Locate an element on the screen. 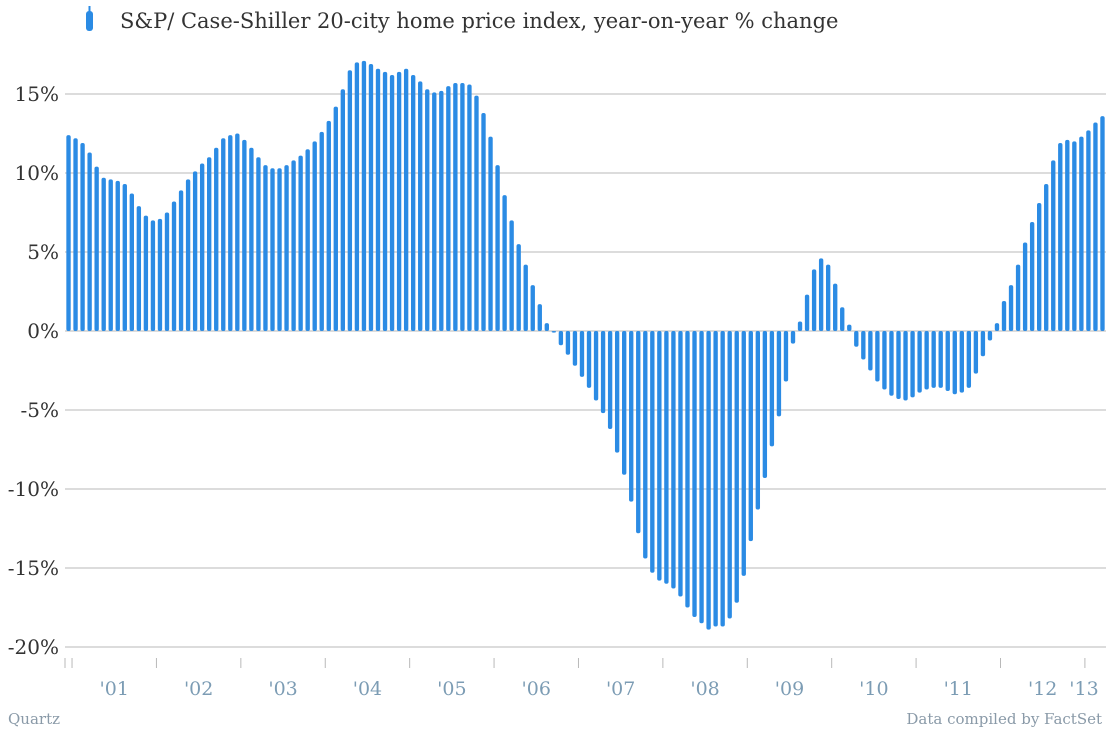 This screenshot has height=734, width=1112. x-tick-label: '04 is located at coordinates (367, 689).